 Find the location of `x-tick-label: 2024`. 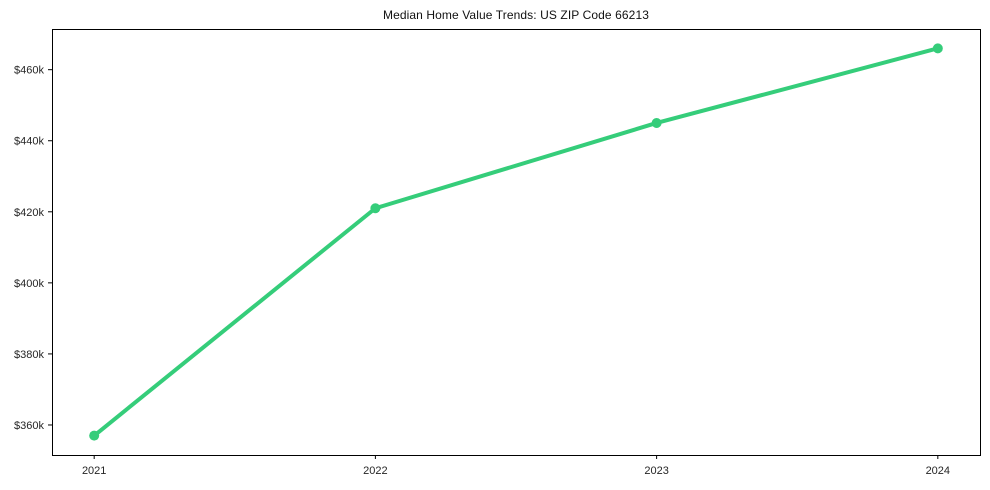

x-tick-label: 2024 is located at coordinates (938, 471).